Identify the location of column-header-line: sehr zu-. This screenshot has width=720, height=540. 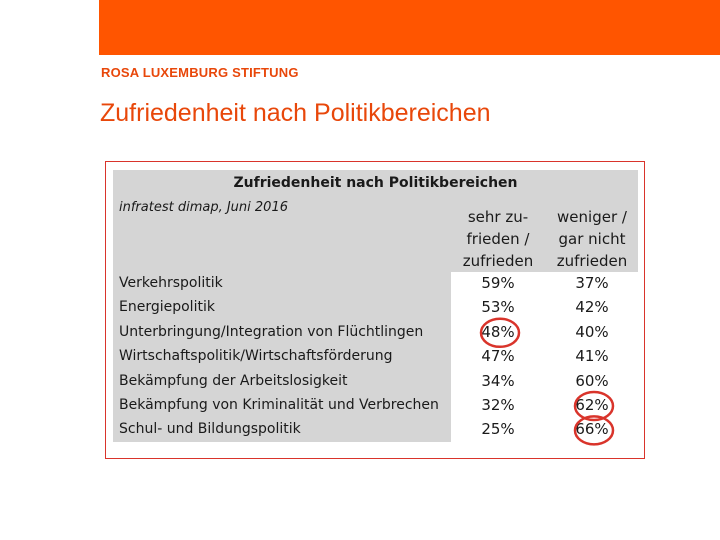
(498, 217).